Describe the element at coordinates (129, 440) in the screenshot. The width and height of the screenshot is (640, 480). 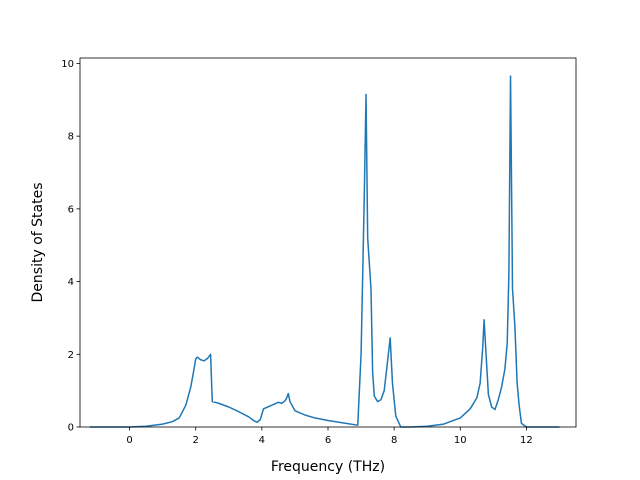
I see `x-tick-label: 0` at that location.